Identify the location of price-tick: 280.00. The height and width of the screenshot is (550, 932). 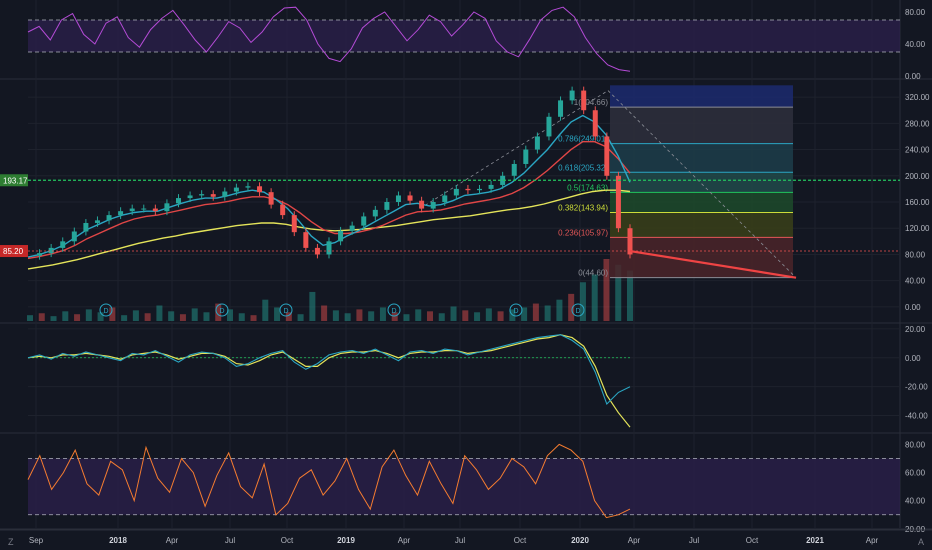
(917, 123).